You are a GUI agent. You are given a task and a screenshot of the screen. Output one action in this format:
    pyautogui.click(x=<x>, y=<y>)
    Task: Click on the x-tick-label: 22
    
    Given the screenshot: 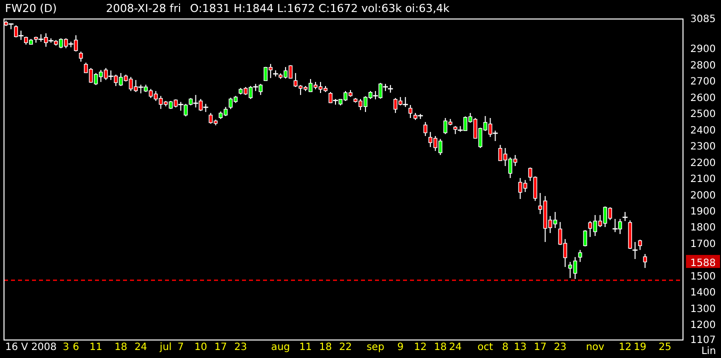 What is the action you would take?
    pyautogui.click(x=345, y=348)
    